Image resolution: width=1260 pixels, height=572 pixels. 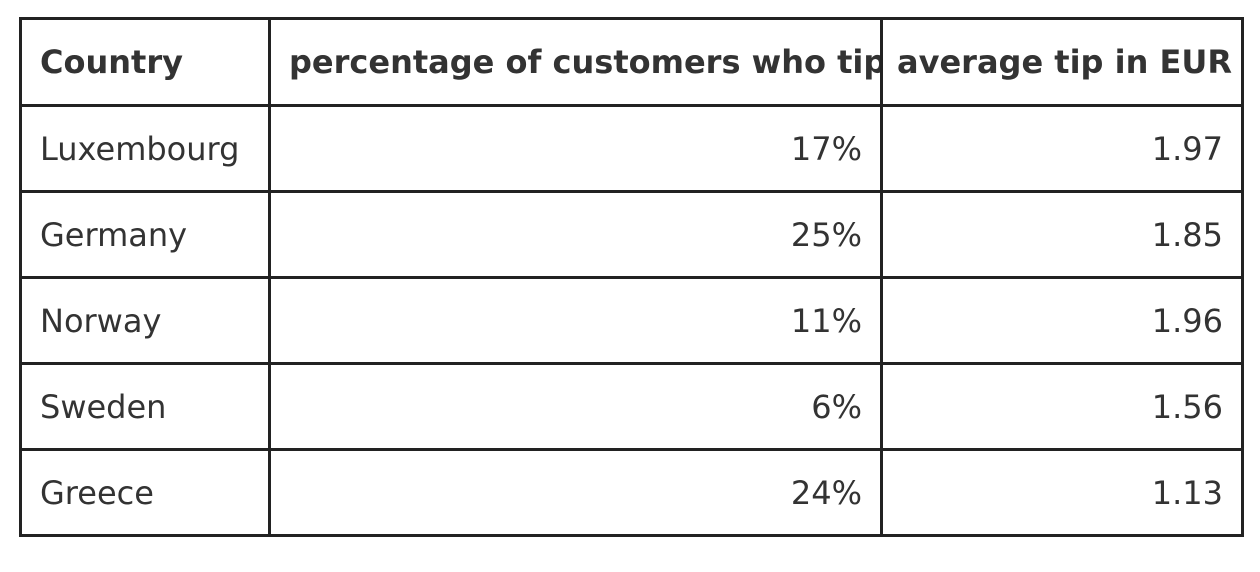 I want to click on value-cell: 1.96, so click(x=1062, y=320).